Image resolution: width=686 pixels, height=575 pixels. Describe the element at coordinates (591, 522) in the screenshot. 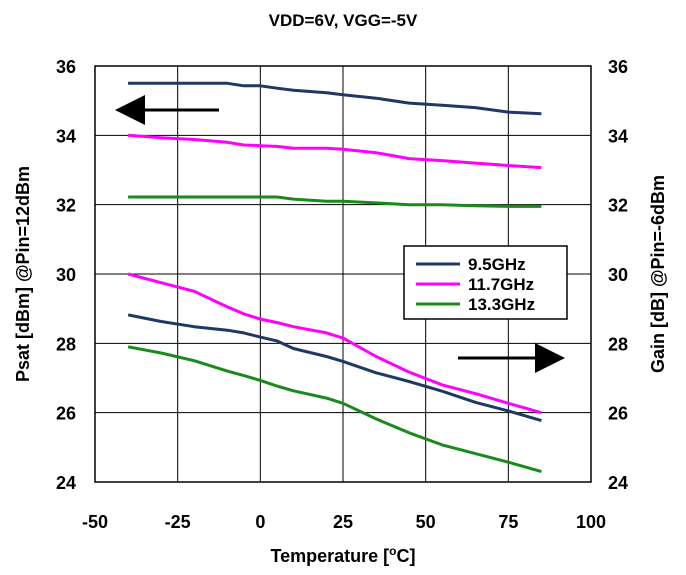

I see `x-tick-label: 100` at that location.